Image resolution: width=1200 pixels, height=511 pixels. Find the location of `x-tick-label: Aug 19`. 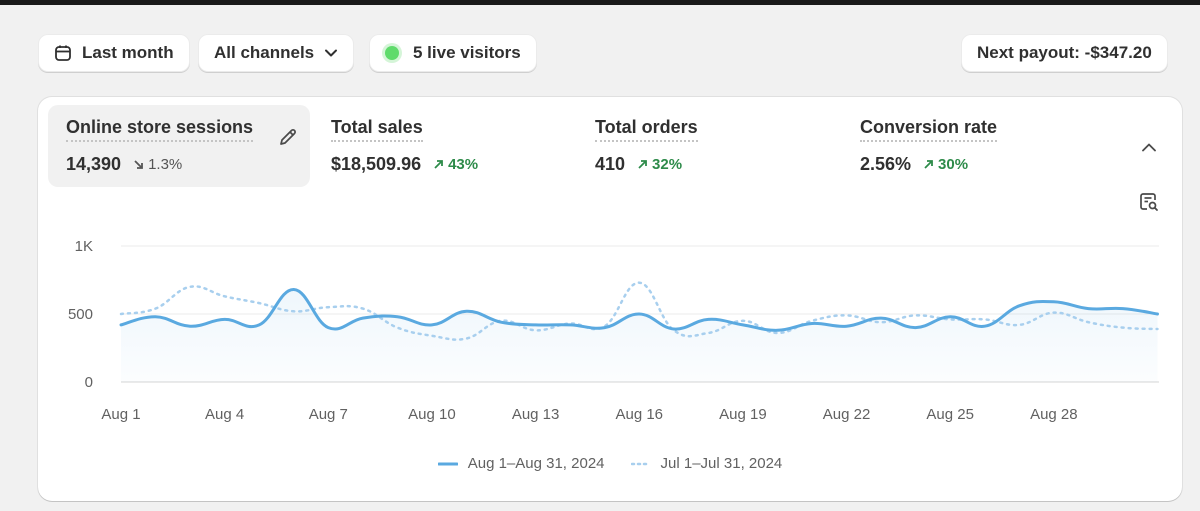

x-tick-label: Aug 19 is located at coordinates (743, 414).